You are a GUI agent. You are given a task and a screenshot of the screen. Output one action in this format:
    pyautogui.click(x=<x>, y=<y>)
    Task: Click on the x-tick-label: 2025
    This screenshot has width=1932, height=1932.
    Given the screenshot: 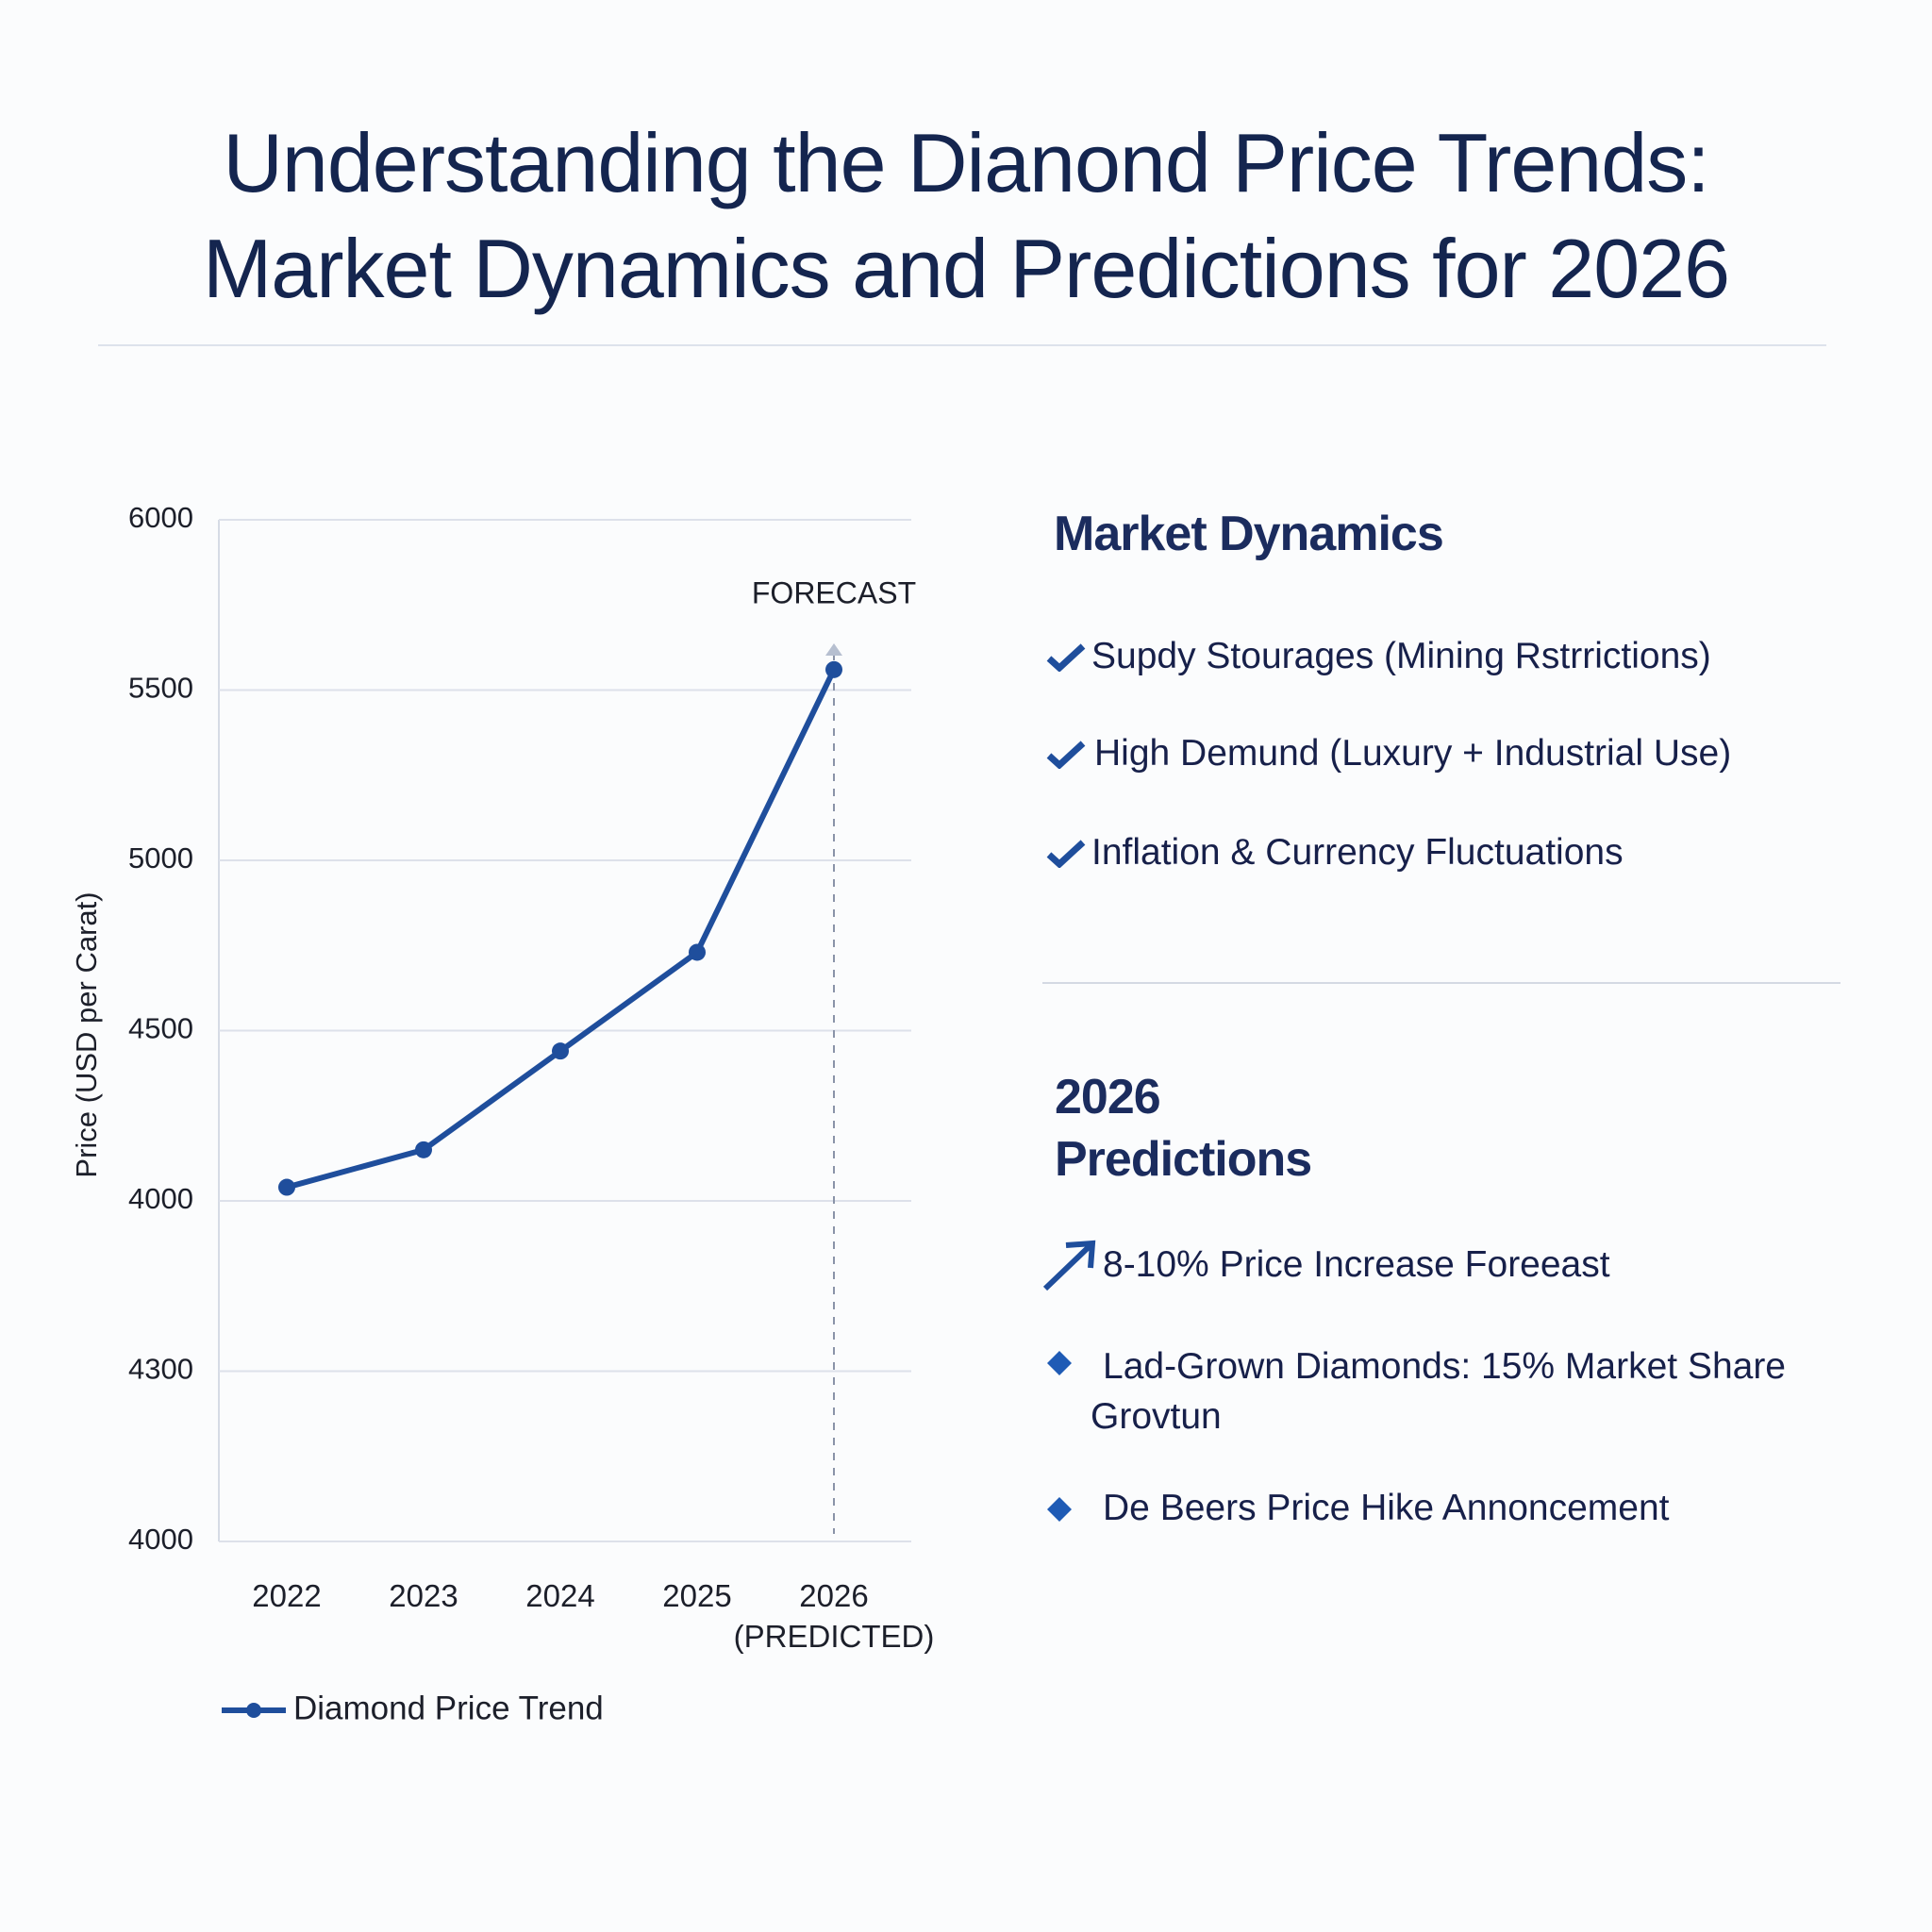 What is the action you would take?
    pyautogui.click(x=697, y=1596)
    